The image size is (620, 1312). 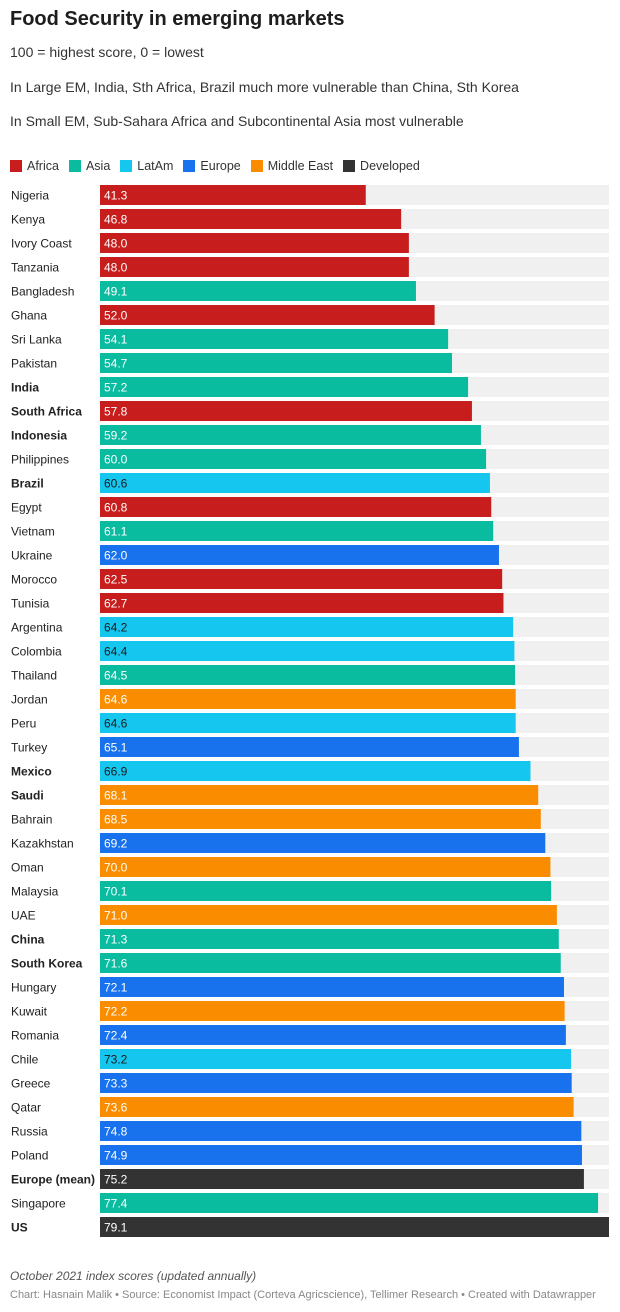 I want to click on category-label: UAE, so click(x=23, y=916).